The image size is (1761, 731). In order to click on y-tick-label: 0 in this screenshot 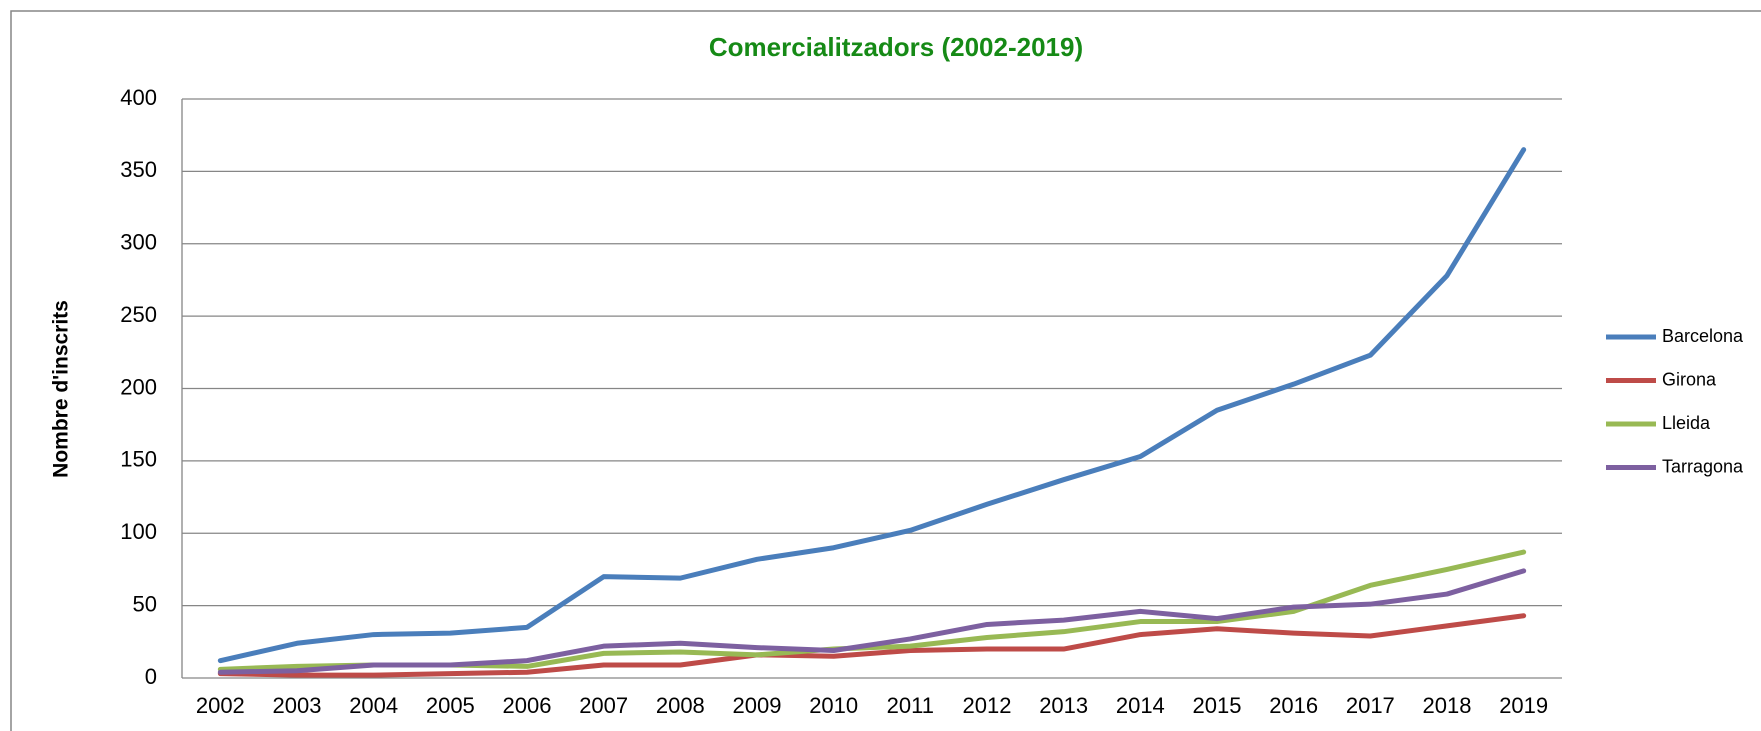, I will do `click(151, 676)`.